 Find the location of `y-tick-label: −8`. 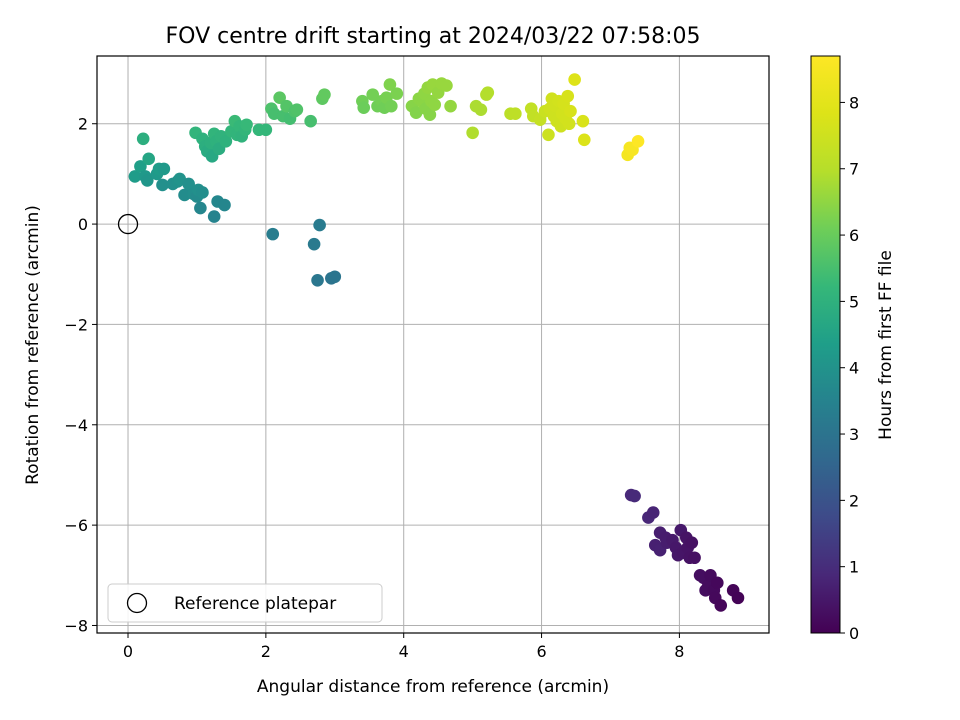

y-tick-label: −8 is located at coordinates (76, 625).